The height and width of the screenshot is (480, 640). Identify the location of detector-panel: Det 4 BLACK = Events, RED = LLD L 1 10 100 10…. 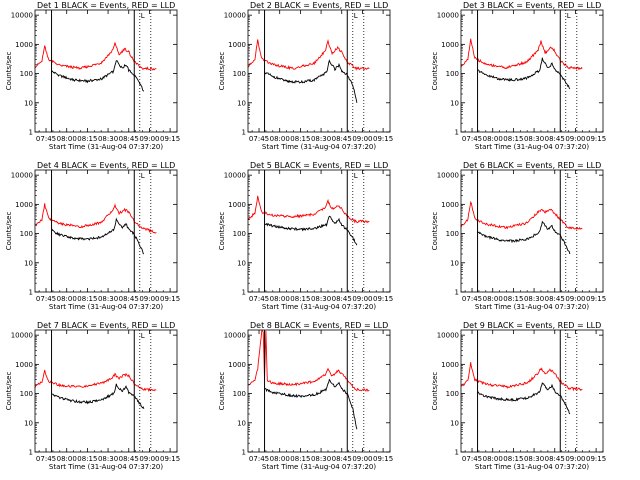
(92, 236).